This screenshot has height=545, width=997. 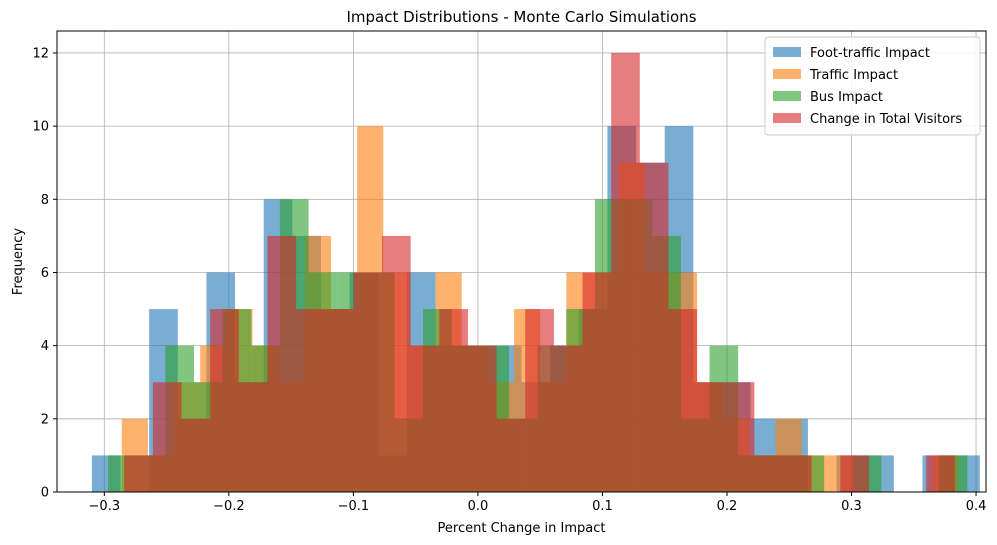 I want to click on x-tick-label: −0.3, so click(x=105, y=506).